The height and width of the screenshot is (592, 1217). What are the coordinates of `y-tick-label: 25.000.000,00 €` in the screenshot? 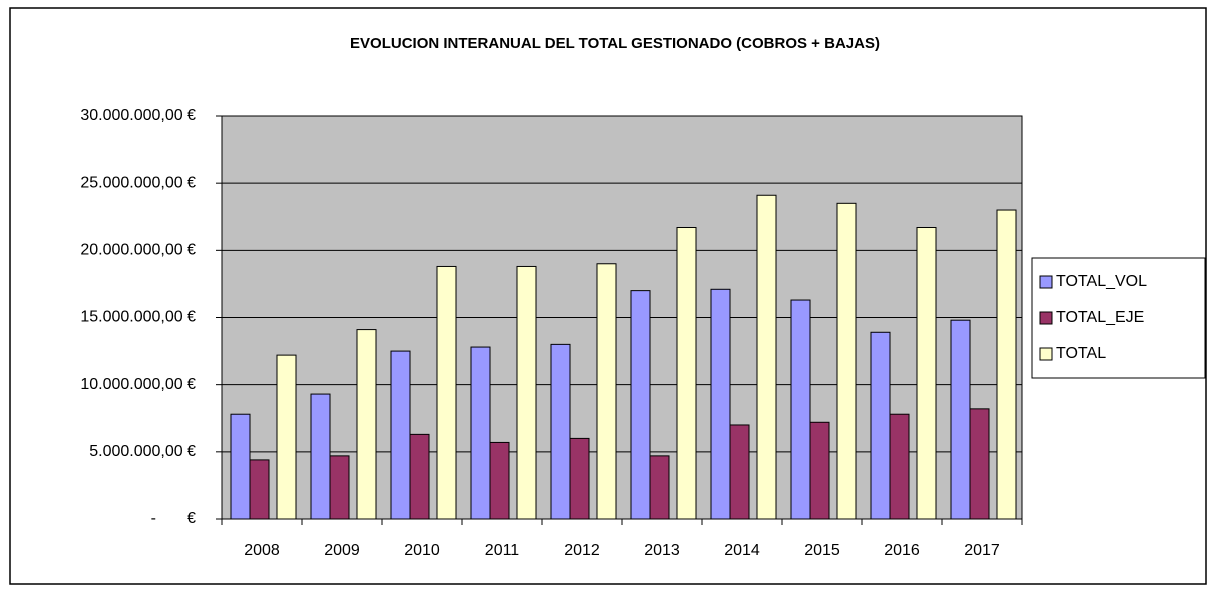 It's located at (138, 182).